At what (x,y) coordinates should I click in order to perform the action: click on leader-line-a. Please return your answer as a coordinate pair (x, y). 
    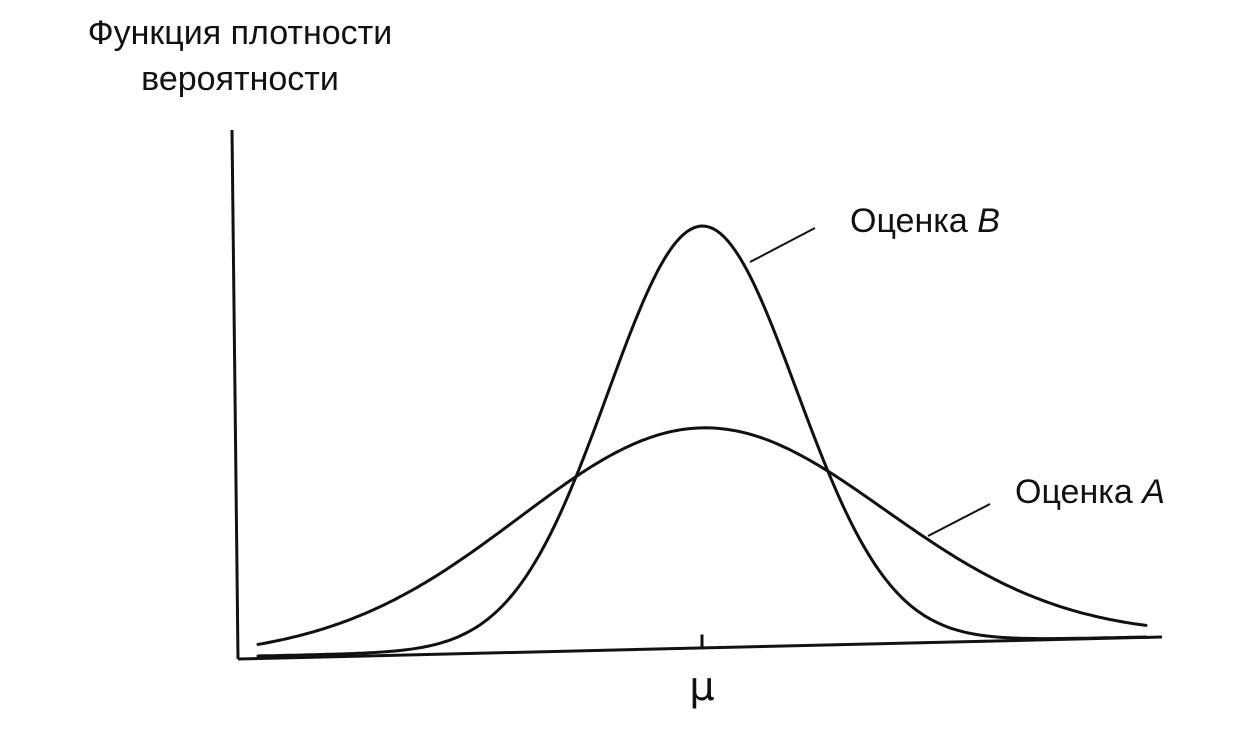
    Looking at the image, I should click on (959, 520).